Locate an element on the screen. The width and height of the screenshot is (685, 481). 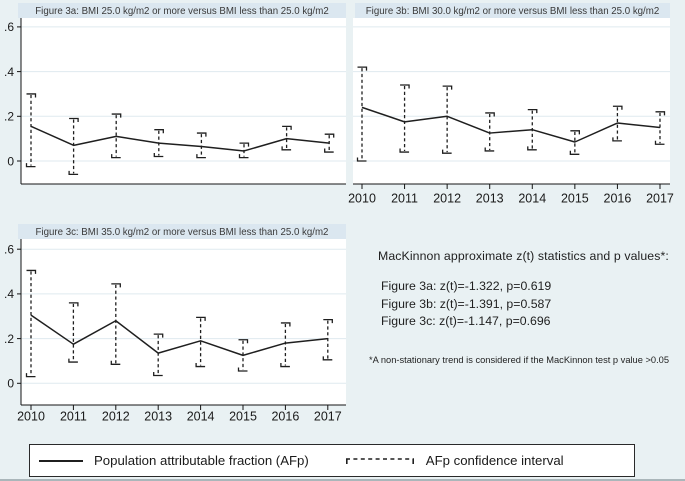
x-tick-label: 2014 is located at coordinates (532, 199).